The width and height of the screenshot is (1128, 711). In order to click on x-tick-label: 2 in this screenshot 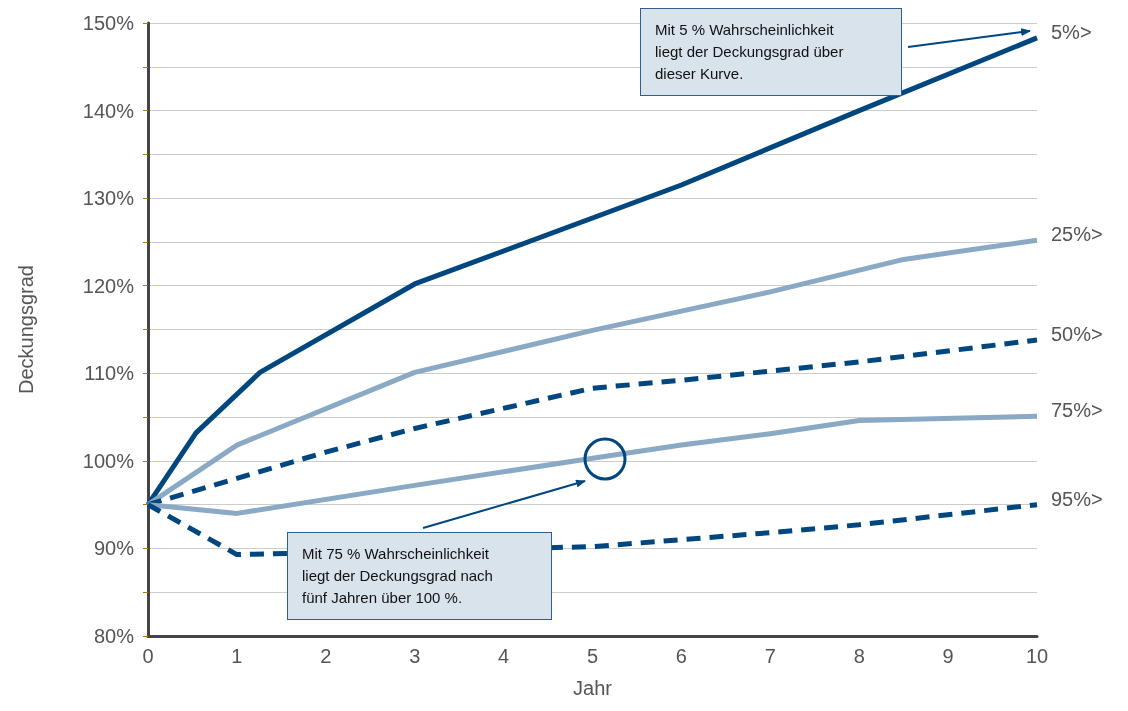, I will do `click(326, 656)`.